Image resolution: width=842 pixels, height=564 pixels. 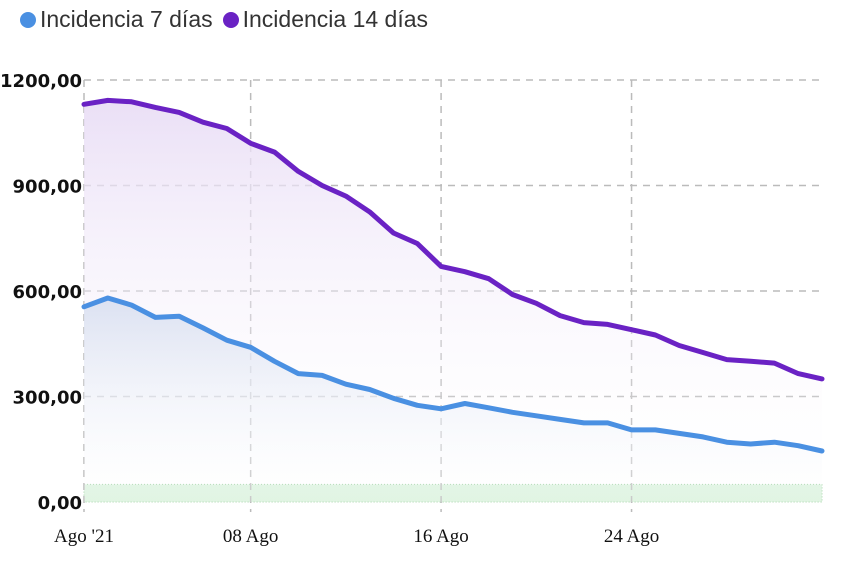 I want to click on legend-label: Incidencia 14 días, so click(x=335, y=19).